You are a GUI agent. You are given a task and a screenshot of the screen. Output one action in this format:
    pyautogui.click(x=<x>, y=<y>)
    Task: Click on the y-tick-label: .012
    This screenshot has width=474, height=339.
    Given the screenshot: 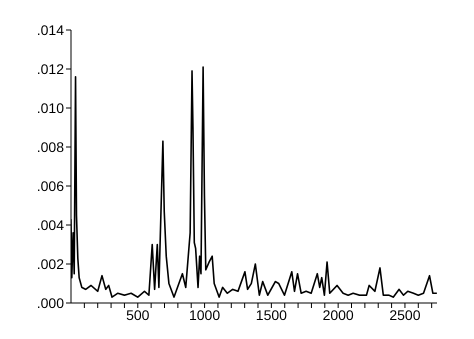 What is the action you would take?
    pyautogui.click(x=50, y=68)
    